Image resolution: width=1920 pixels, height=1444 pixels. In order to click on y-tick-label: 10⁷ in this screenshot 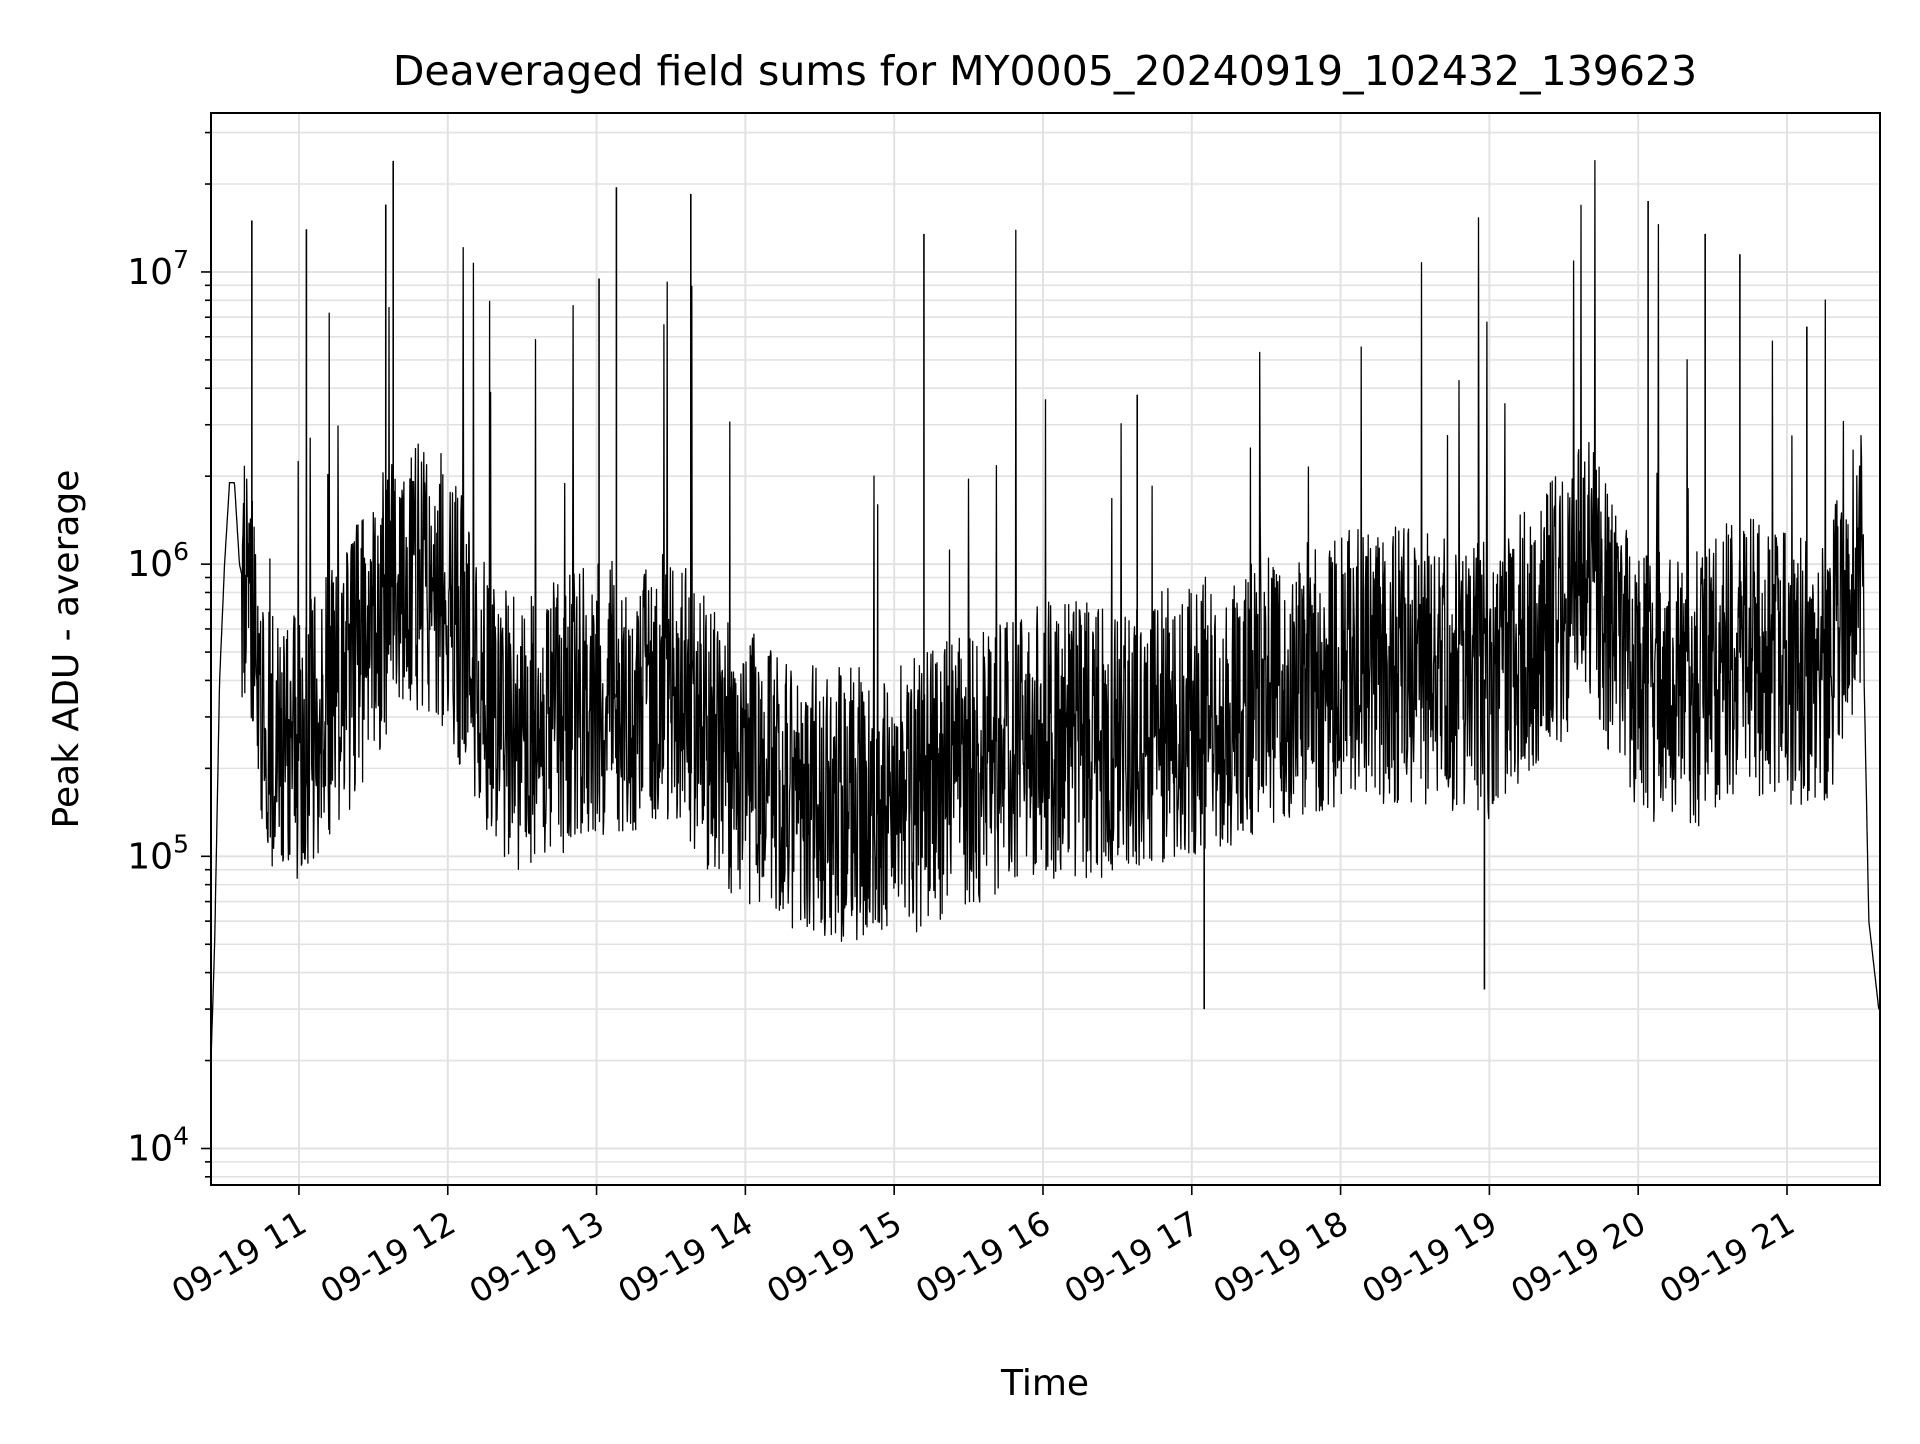, I will do `click(158, 269)`.